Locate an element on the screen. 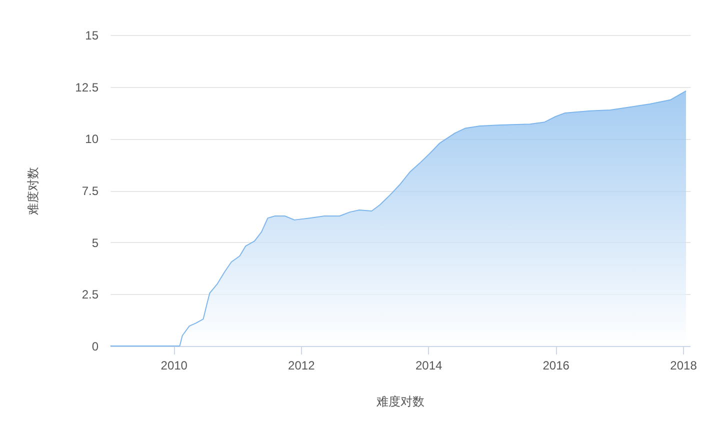  y-tick-label: 7.5 is located at coordinates (90, 191).